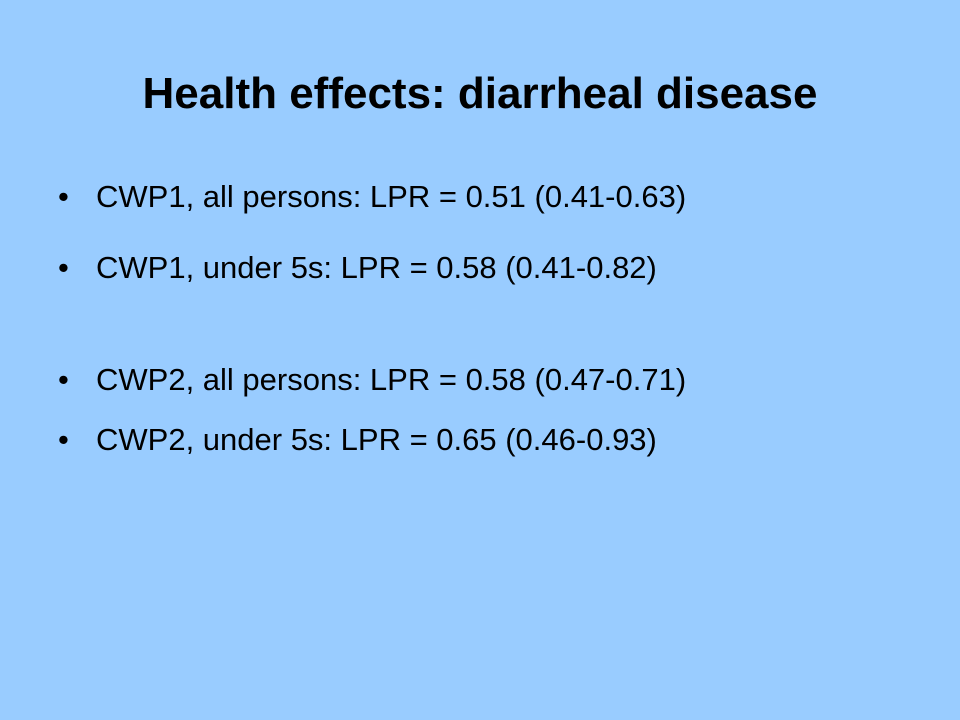 This screenshot has height=720, width=960. I want to click on bullet-text: CWP2, under 5s: LPR = 0.65 (0.46-0.93), so click(376, 439).